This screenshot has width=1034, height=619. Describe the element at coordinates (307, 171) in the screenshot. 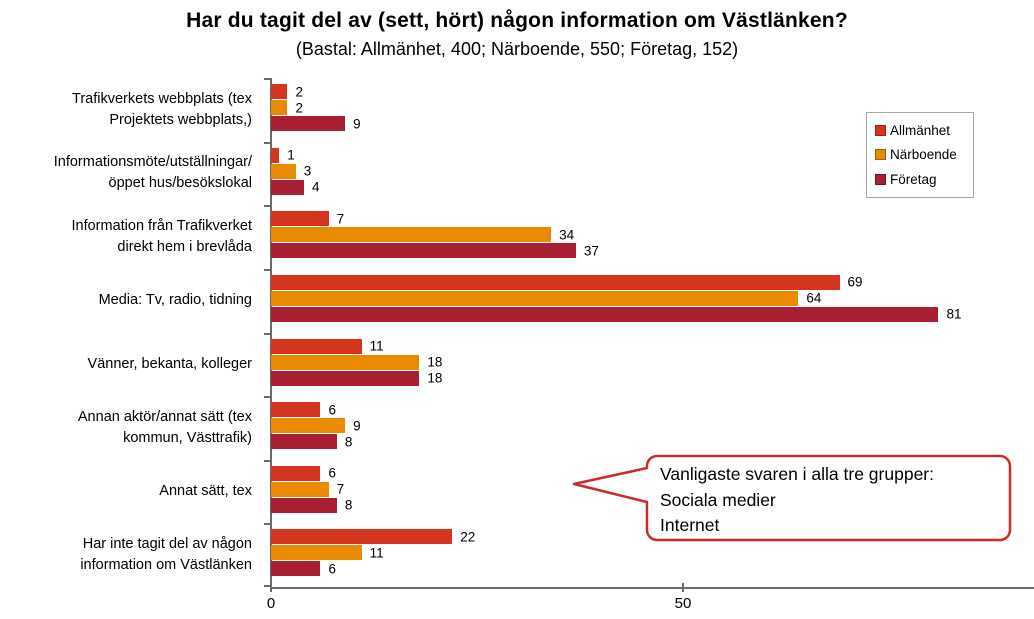

I see `bar-value-label: 3` at that location.